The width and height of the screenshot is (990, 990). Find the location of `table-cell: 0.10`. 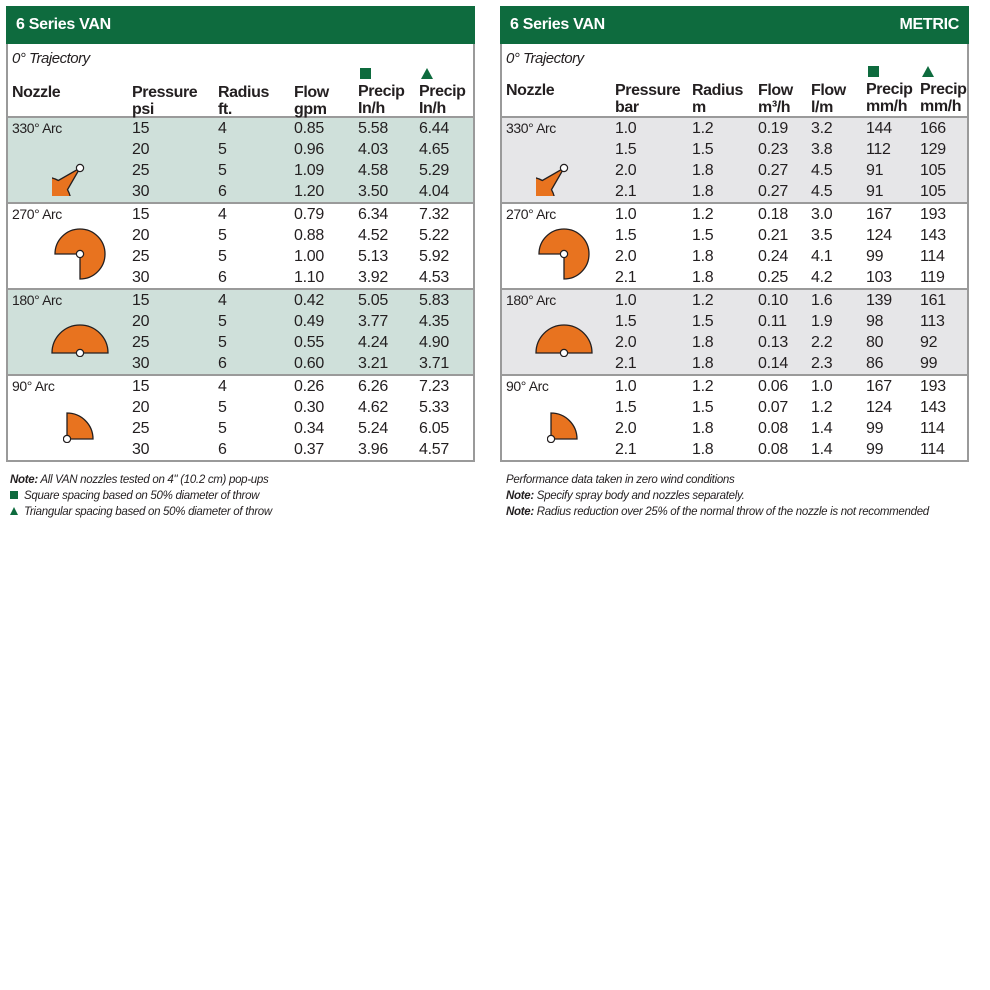

table-cell: 0.10 is located at coordinates (773, 300).